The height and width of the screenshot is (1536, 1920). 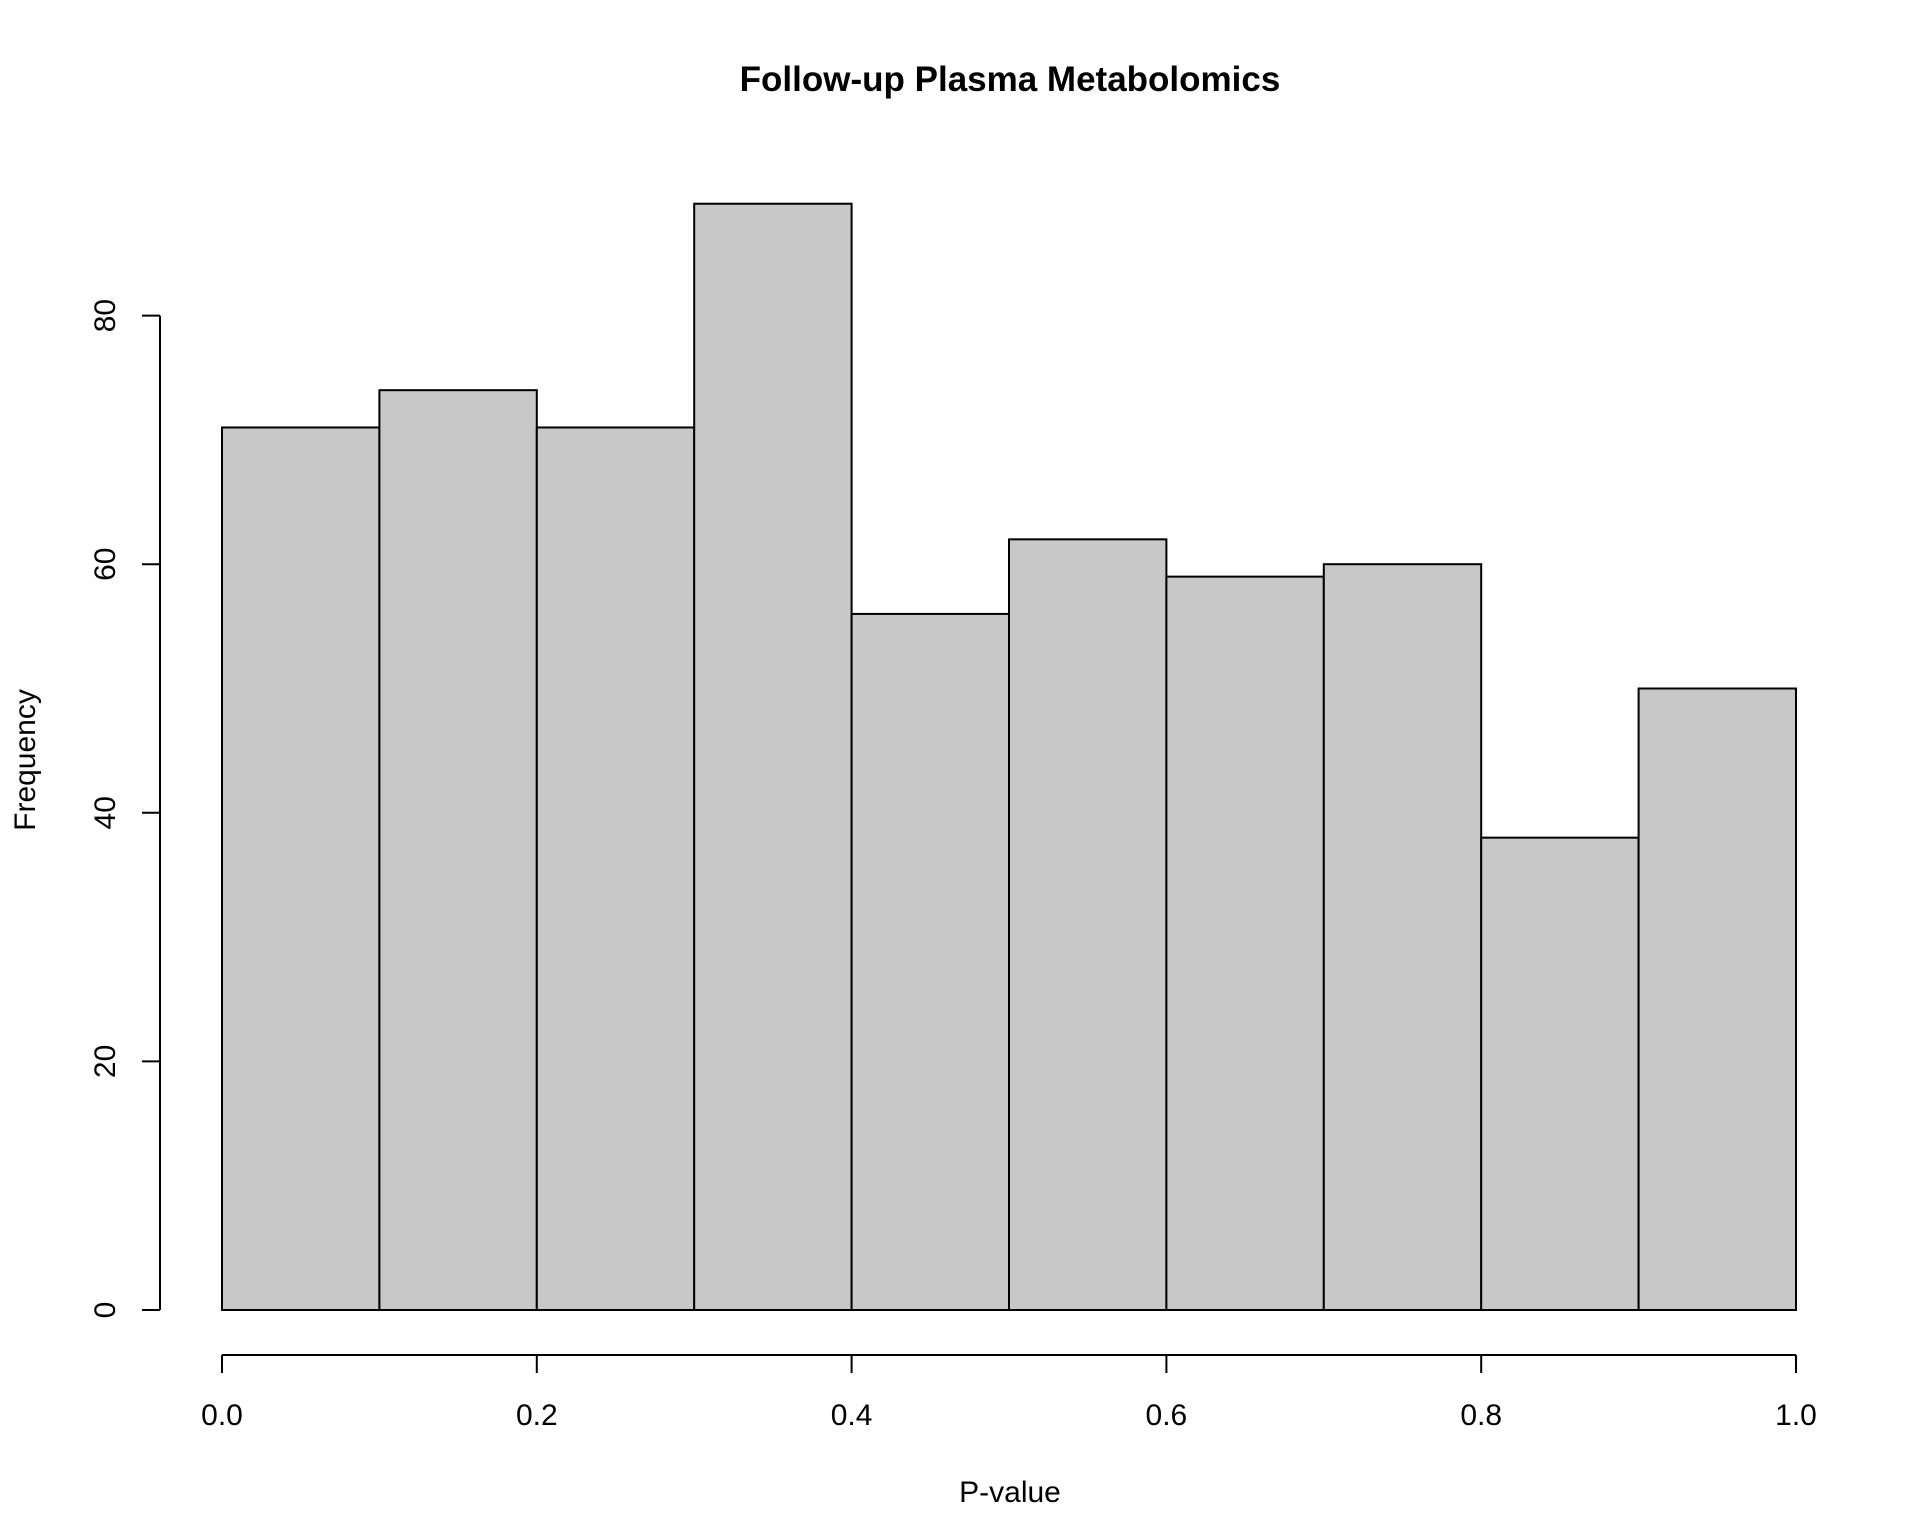 I want to click on y-axis-label: Frequency, so click(x=25, y=760).